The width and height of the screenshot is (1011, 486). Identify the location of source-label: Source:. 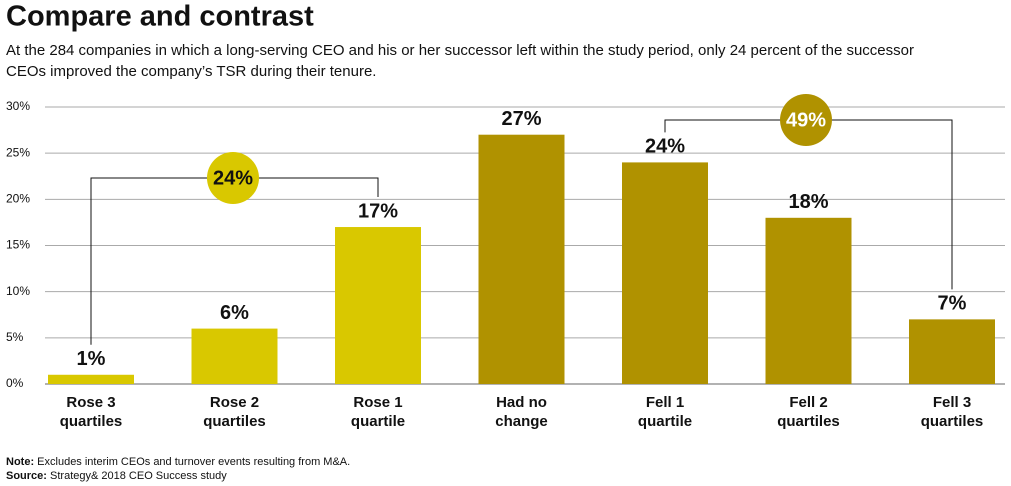
(26, 476).